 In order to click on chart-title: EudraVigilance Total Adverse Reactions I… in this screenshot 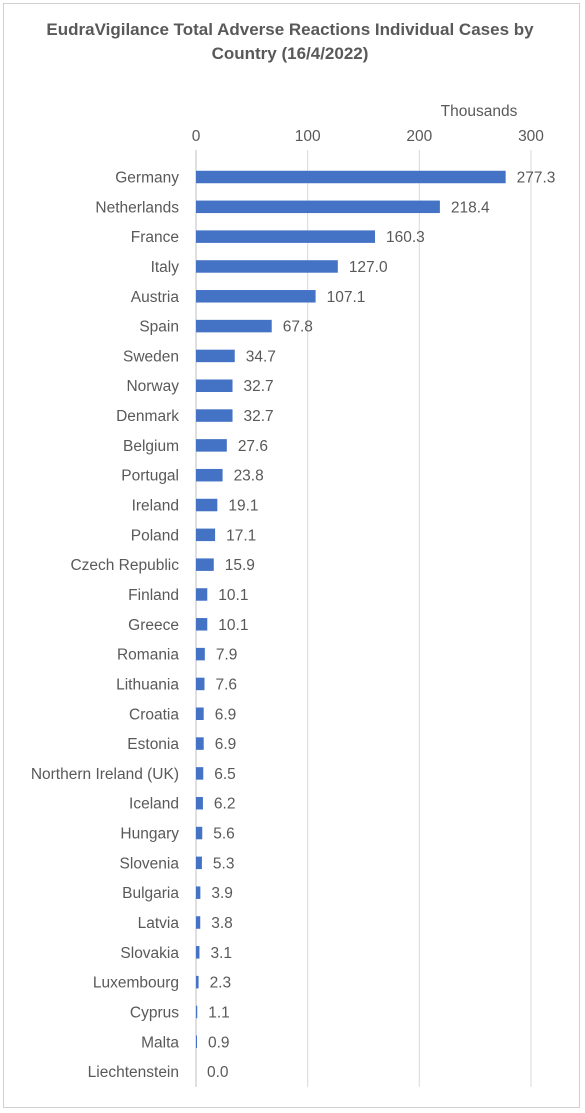, I will do `click(290, 41)`.